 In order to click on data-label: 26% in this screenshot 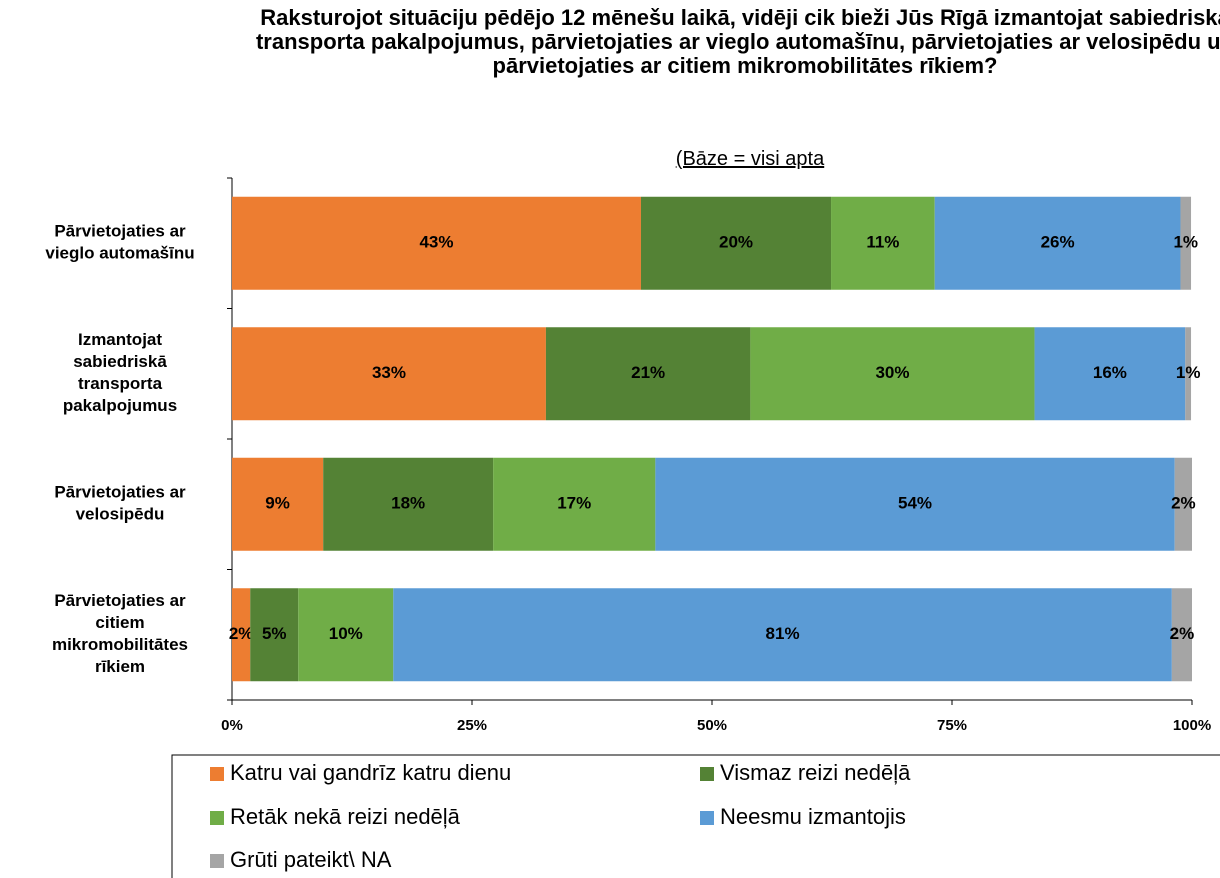, I will do `click(1058, 242)`.